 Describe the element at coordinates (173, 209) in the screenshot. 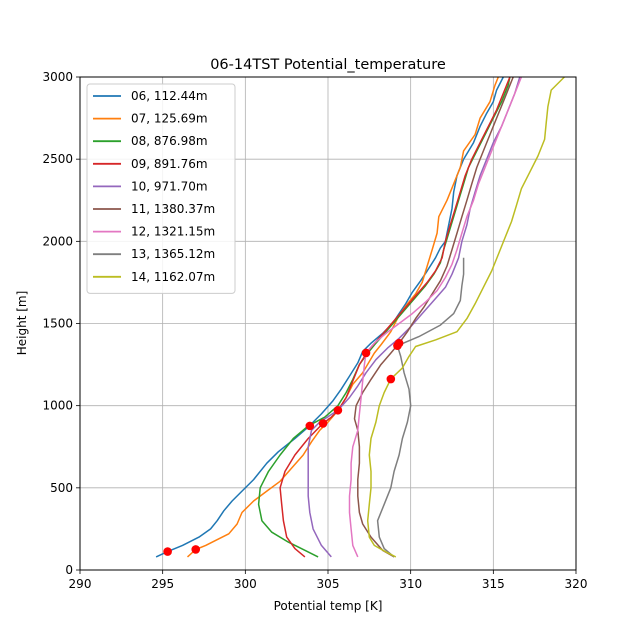

I see `legend-entry-5: 11, 1380.37m` at that location.